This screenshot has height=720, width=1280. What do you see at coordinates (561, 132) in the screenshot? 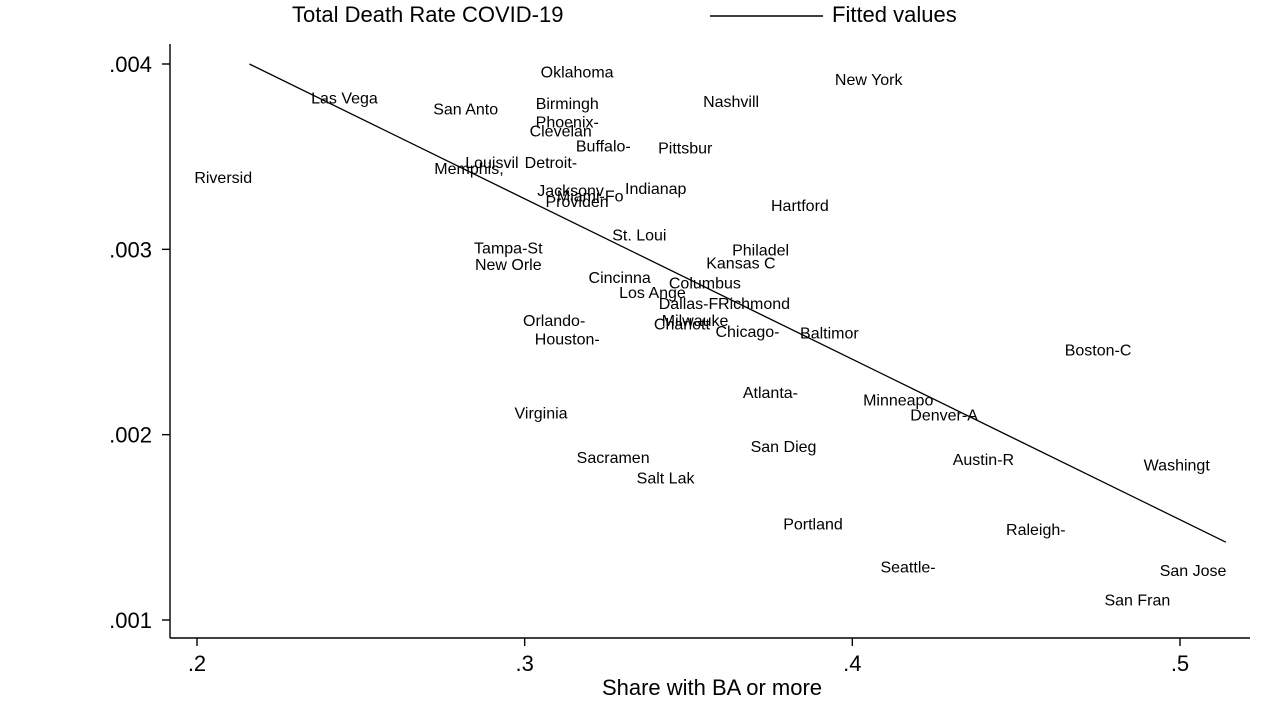
I see `point-label: Clevelan` at bounding box center [561, 132].